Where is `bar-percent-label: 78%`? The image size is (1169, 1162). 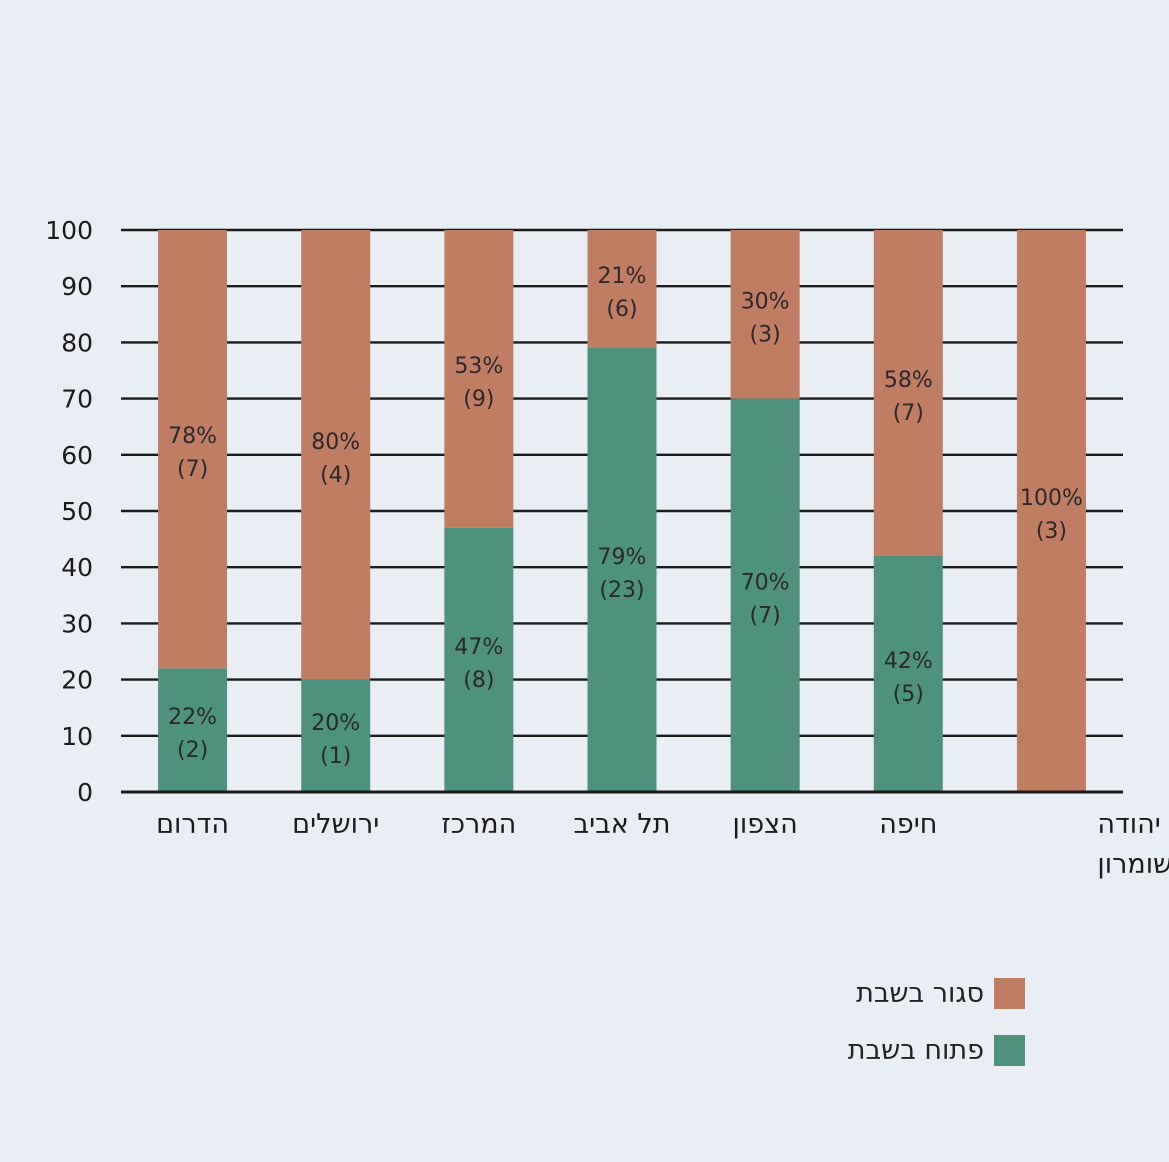 bar-percent-label: 78% is located at coordinates (192, 436).